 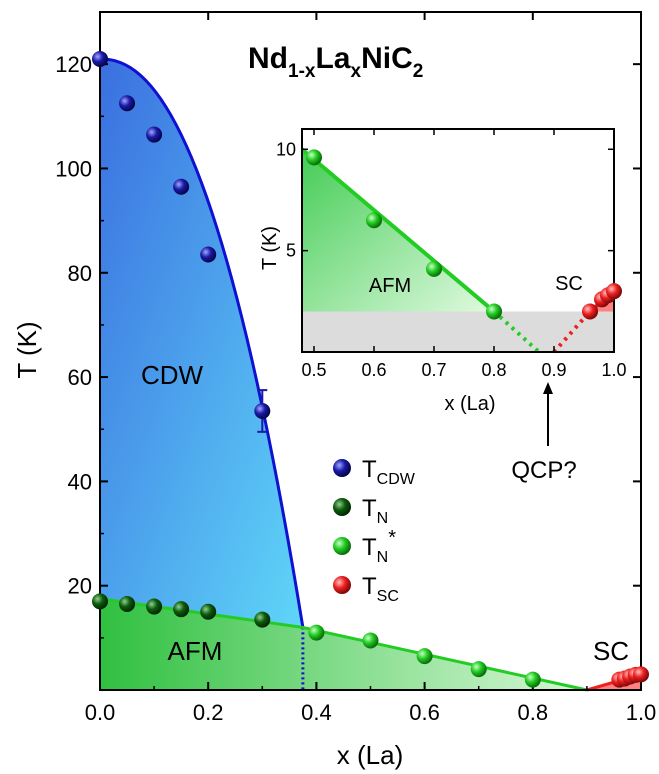 What do you see at coordinates (342, 585) in the screenshot?
I see `legend-marker-sc` at bounding box center [342, 585].